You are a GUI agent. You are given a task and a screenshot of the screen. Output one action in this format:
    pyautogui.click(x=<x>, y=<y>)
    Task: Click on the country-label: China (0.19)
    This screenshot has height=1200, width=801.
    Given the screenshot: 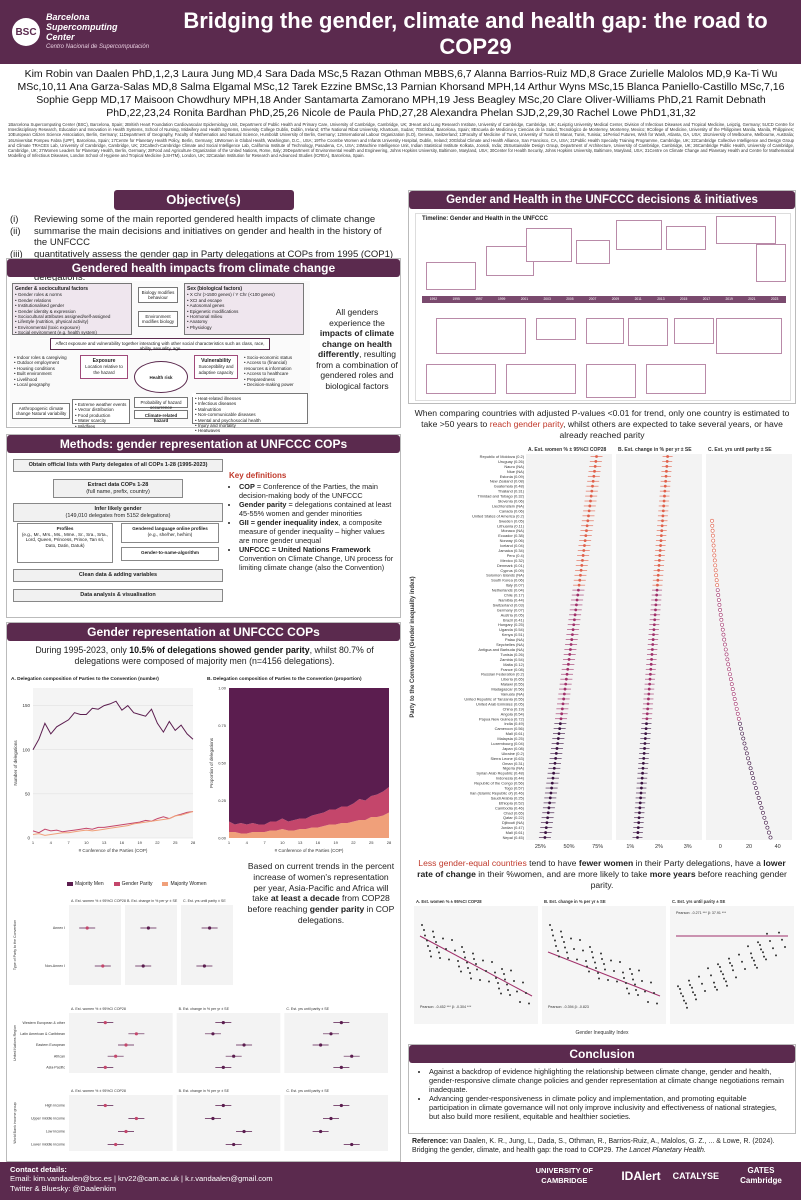 What is the action you would take?
    pyautogui.click(x=514, y=708)
    